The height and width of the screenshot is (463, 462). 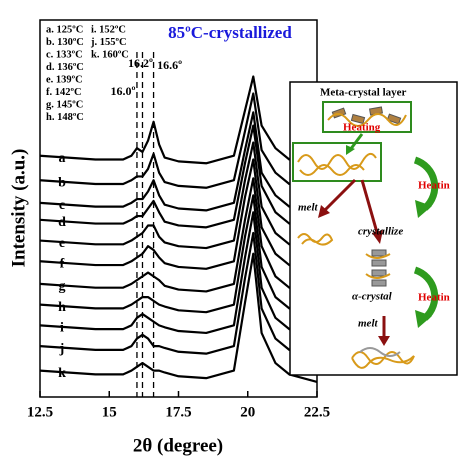 What do you see at coordinates (62, 263) in the screenshot?
I see `series-label: f` at bounding box center [62, 263].